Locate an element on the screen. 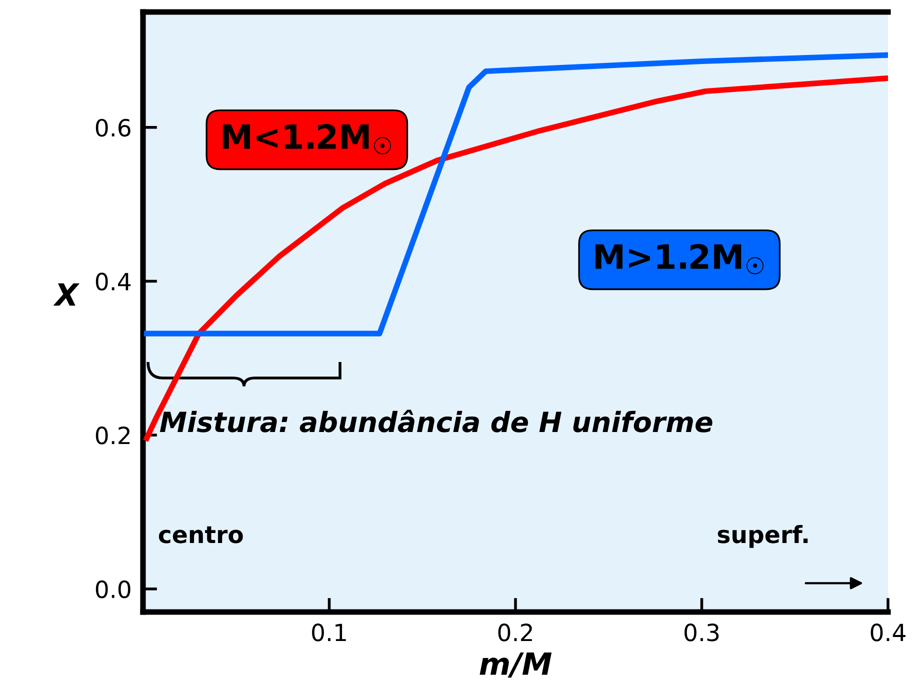  y-axis-title: X is located at coordinates (66, 294).